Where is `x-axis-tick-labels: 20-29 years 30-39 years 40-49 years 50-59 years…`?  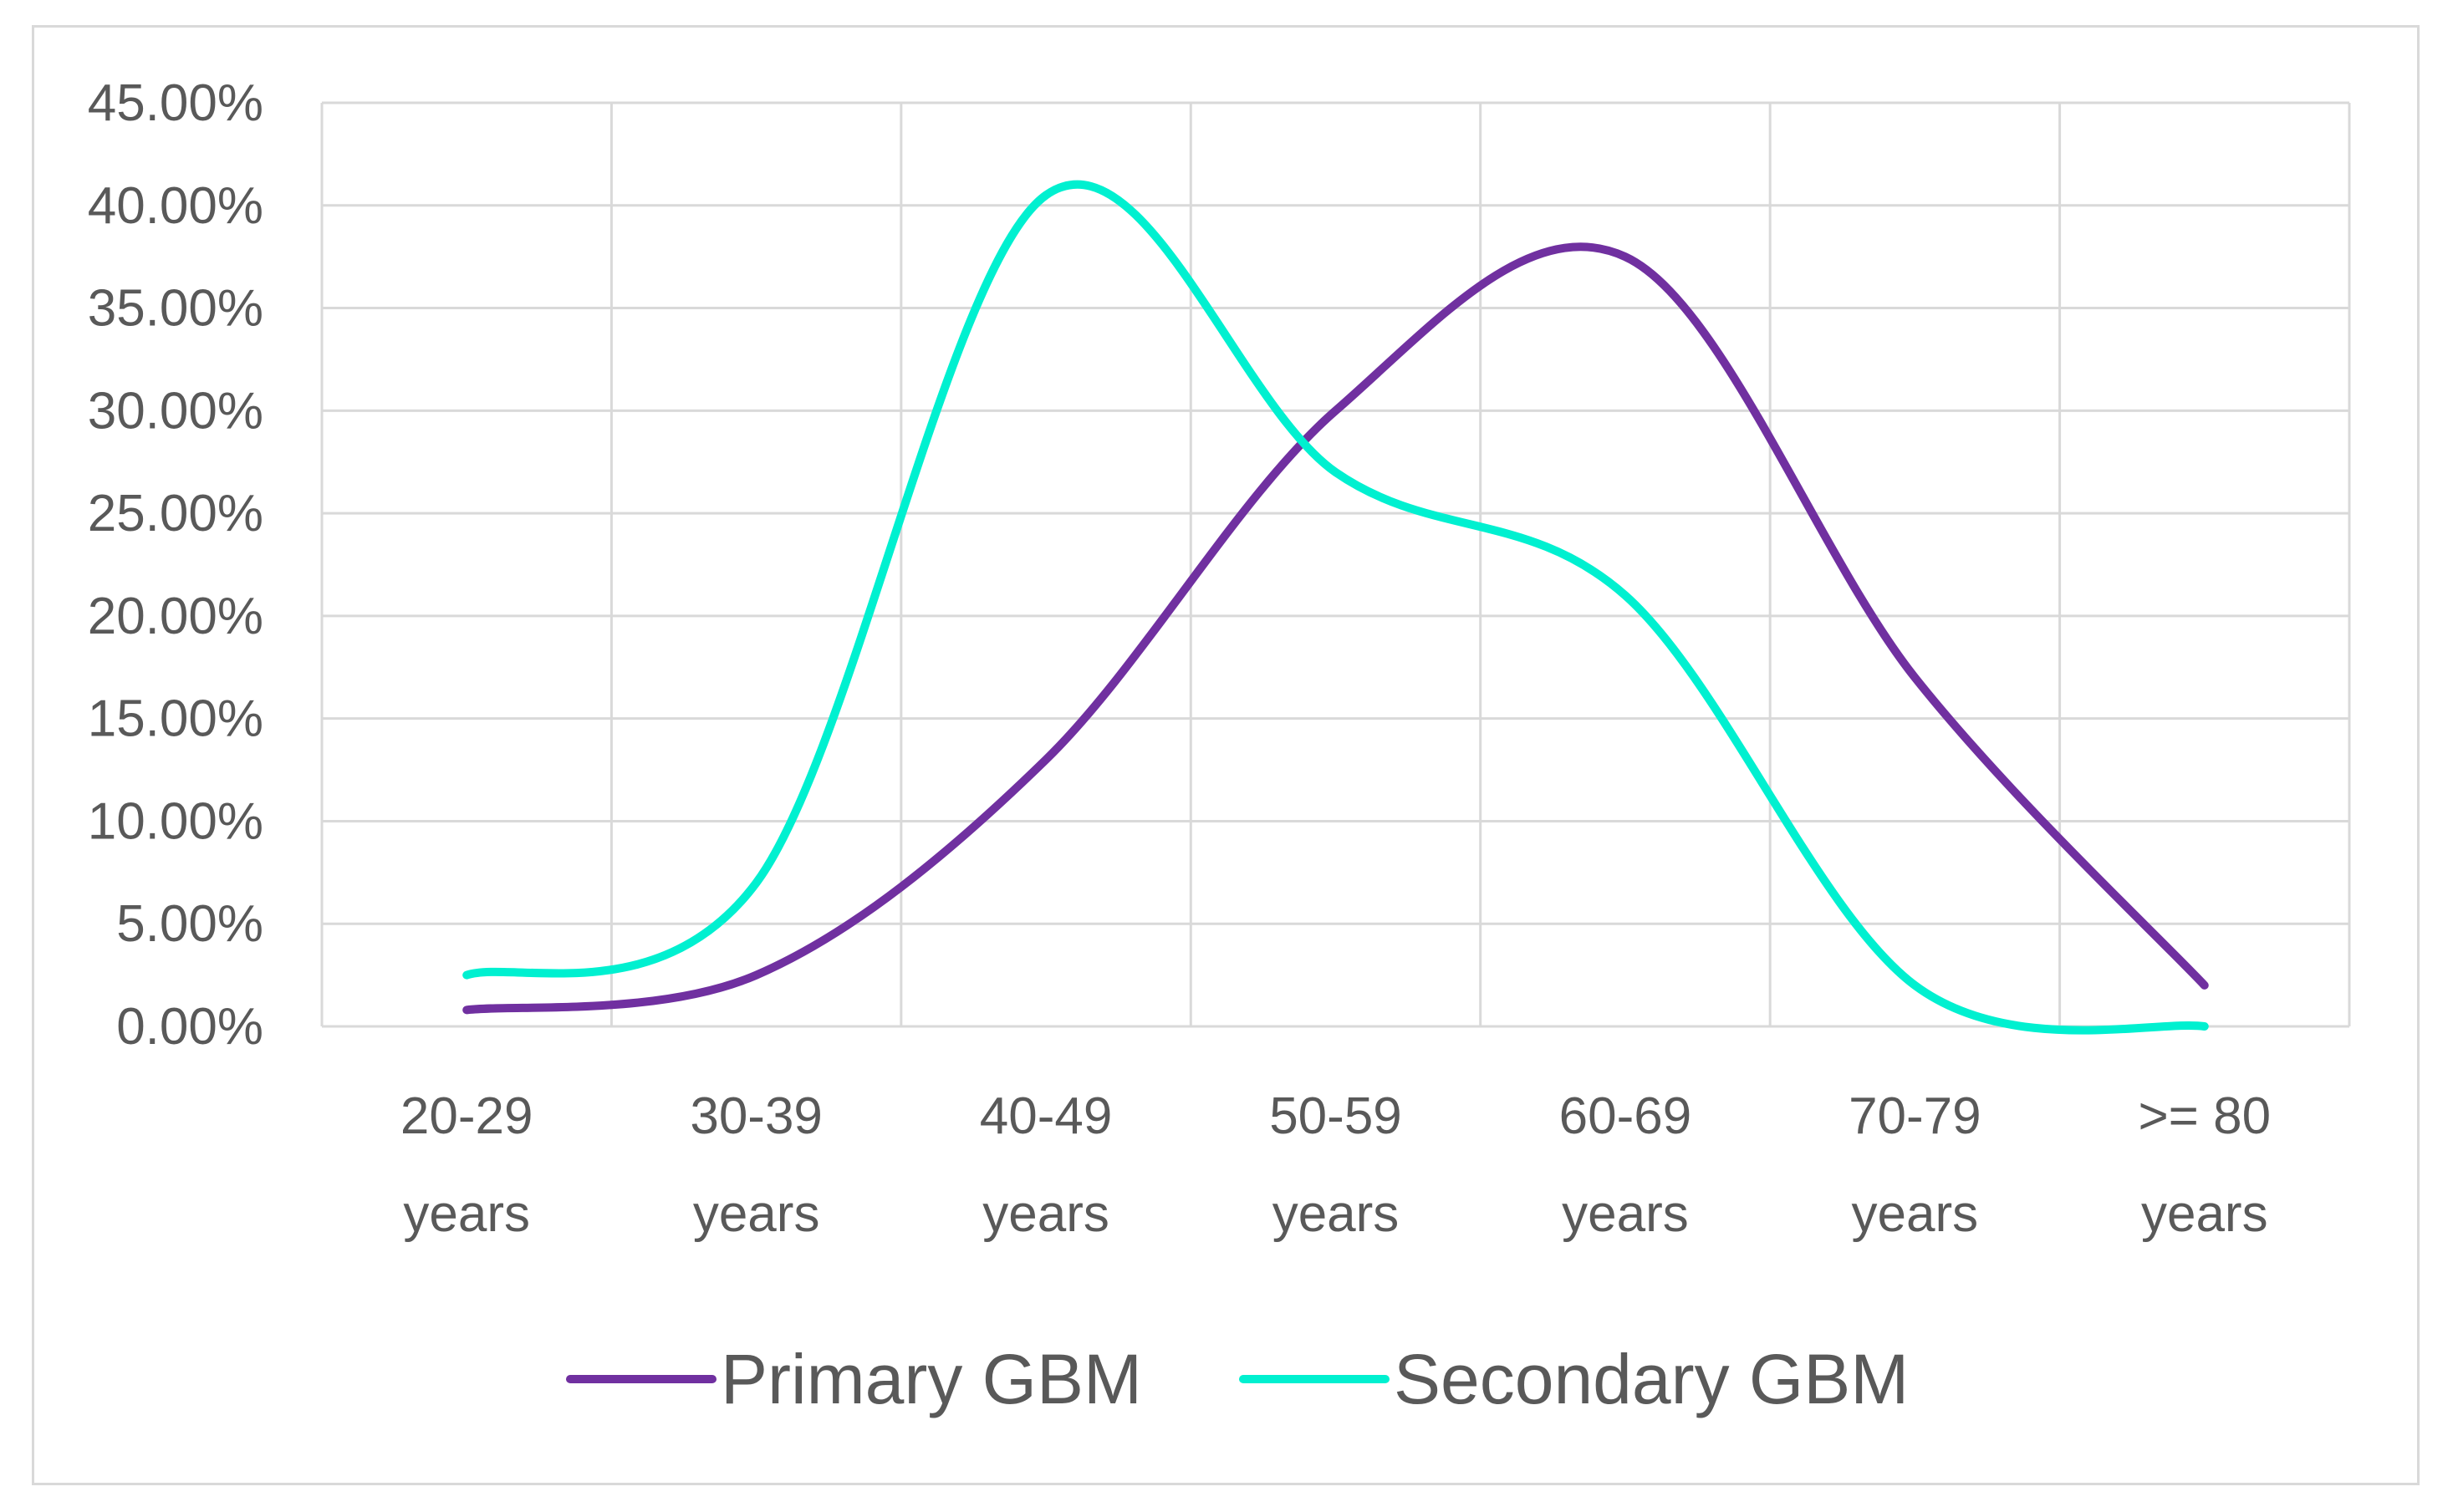
x-axis-tick-labels: 20-29 years 30-39 years 40-49 years 50-59 years… is located at coordinates (1336, 1165).